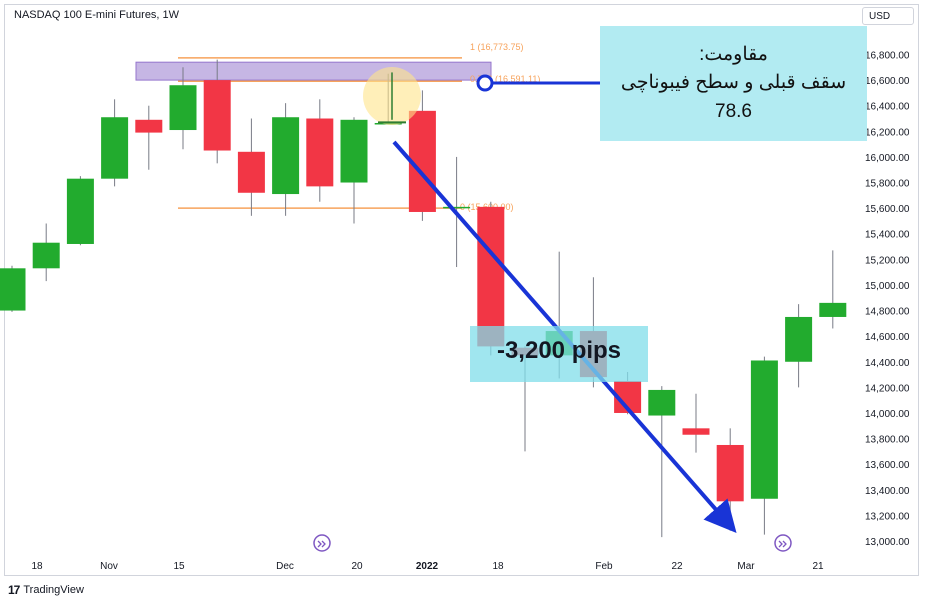 This screenshot has width=928, height=600. Describe the element at coordinates (677, 566) in the screenshot. I see `x-tick-label: 22` at that location.